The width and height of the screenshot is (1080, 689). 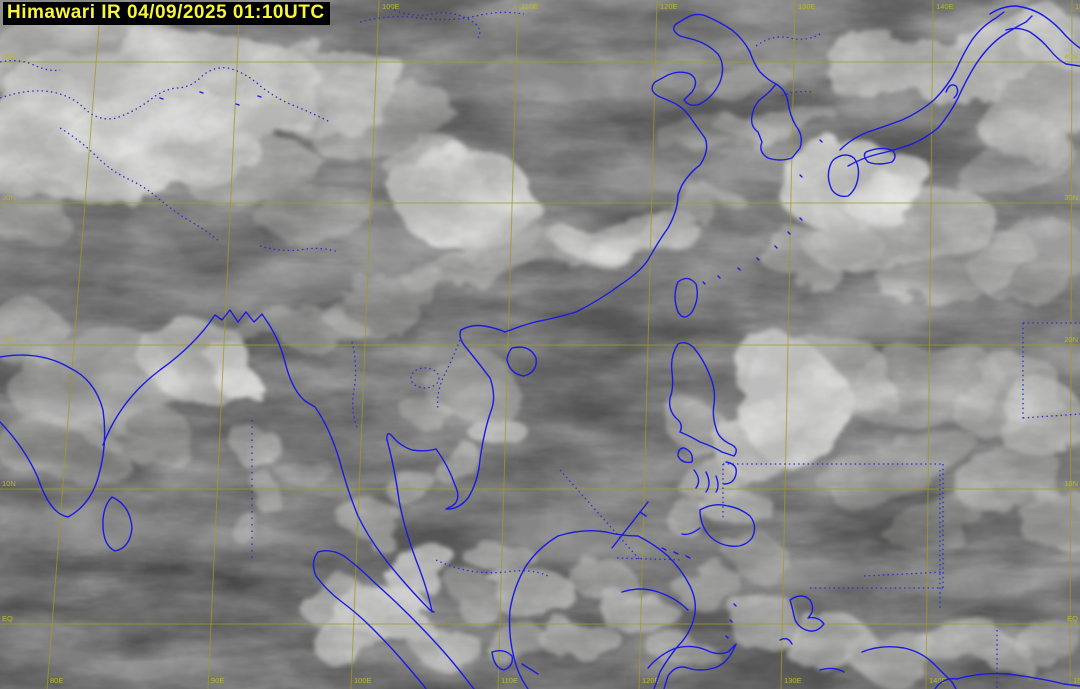 What do you see at coordinates (509, 680) in the screenshot?
I see `meridian-label-bottom: 110E` at bounding box center [509, 680].